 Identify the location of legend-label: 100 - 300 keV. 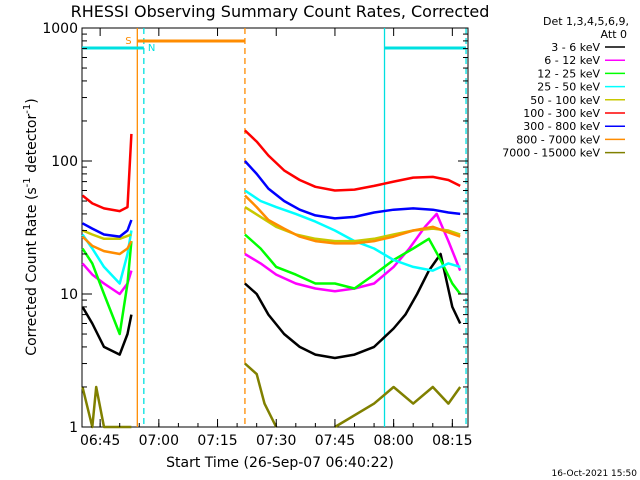
(561, 113).